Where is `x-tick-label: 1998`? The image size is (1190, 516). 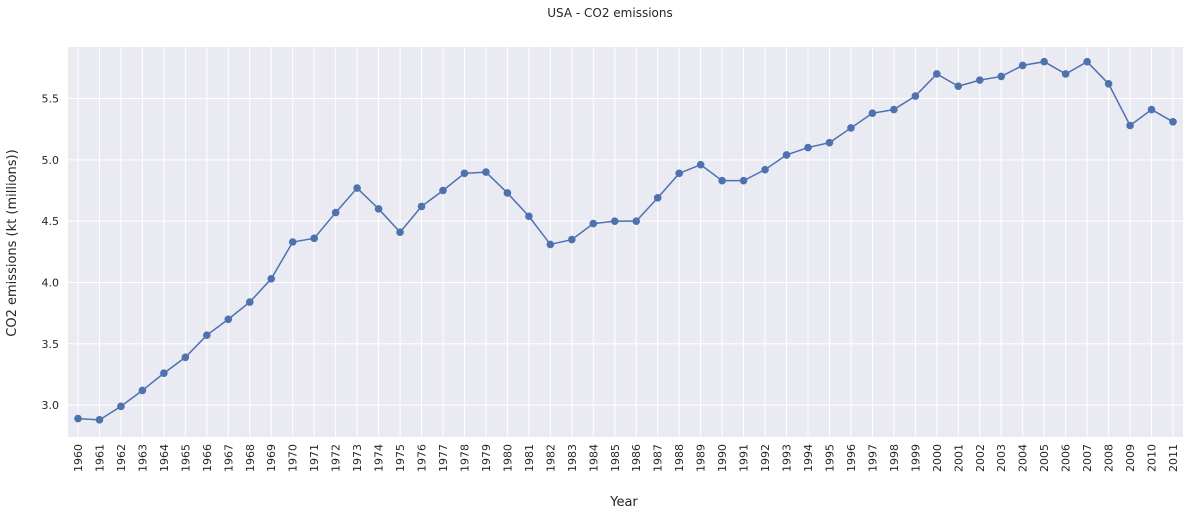 x-tick-label: 1998 is located at coordinates (894, 458).